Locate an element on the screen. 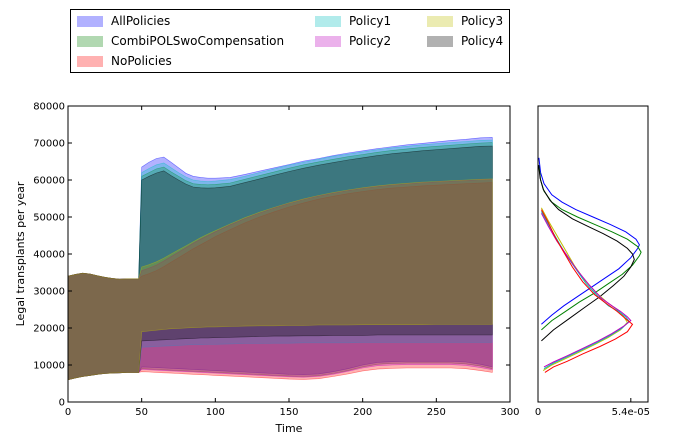  y-tick-label: 10000 is located at coordinates (49, 366).